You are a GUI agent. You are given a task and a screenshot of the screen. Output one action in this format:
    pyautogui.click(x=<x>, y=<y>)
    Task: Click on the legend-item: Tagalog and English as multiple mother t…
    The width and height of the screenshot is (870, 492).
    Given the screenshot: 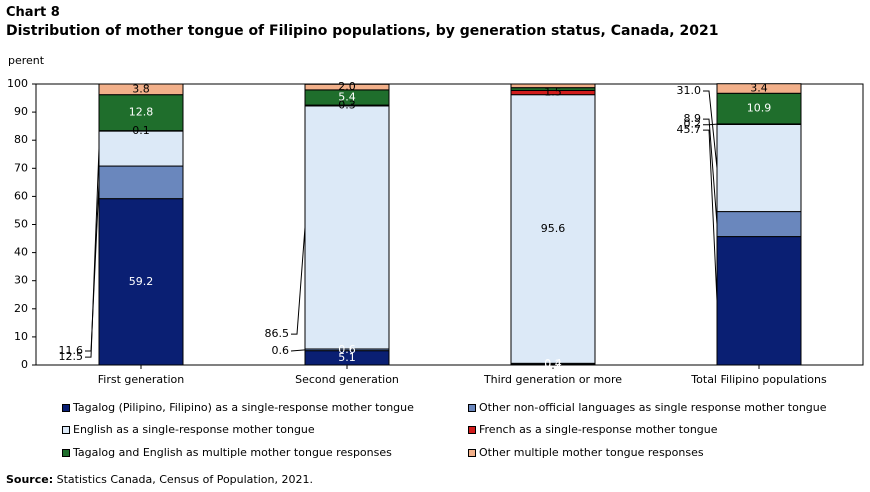 What is the action you would take?
    pyautogui.click(x=227, y=452)
    